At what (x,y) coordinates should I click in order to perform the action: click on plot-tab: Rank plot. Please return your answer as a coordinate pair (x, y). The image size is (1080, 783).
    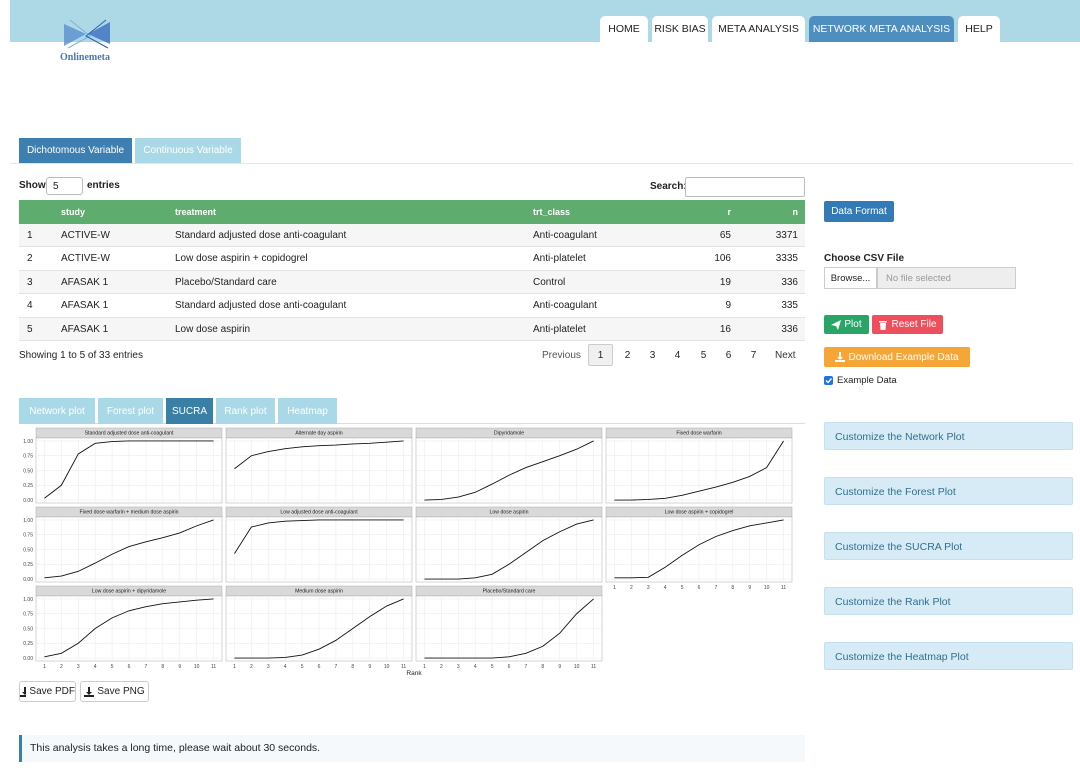
    Looking at the image, I should click on (245, 411).